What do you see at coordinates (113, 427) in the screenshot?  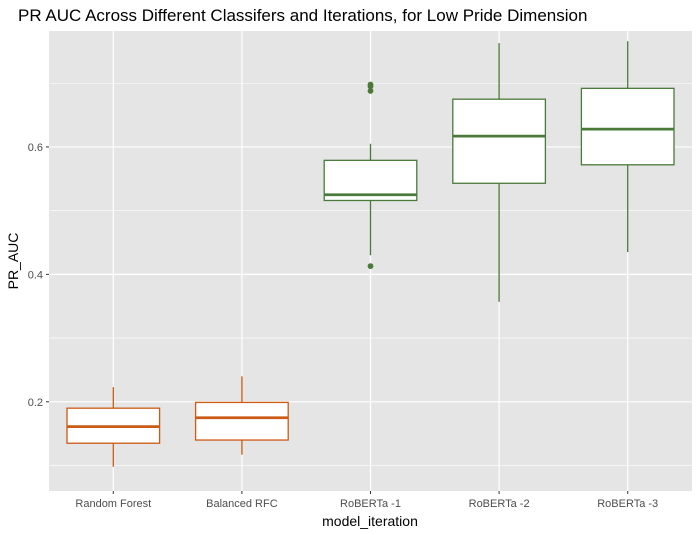 I see `box-random-forest` at bounding box center [113, 427].